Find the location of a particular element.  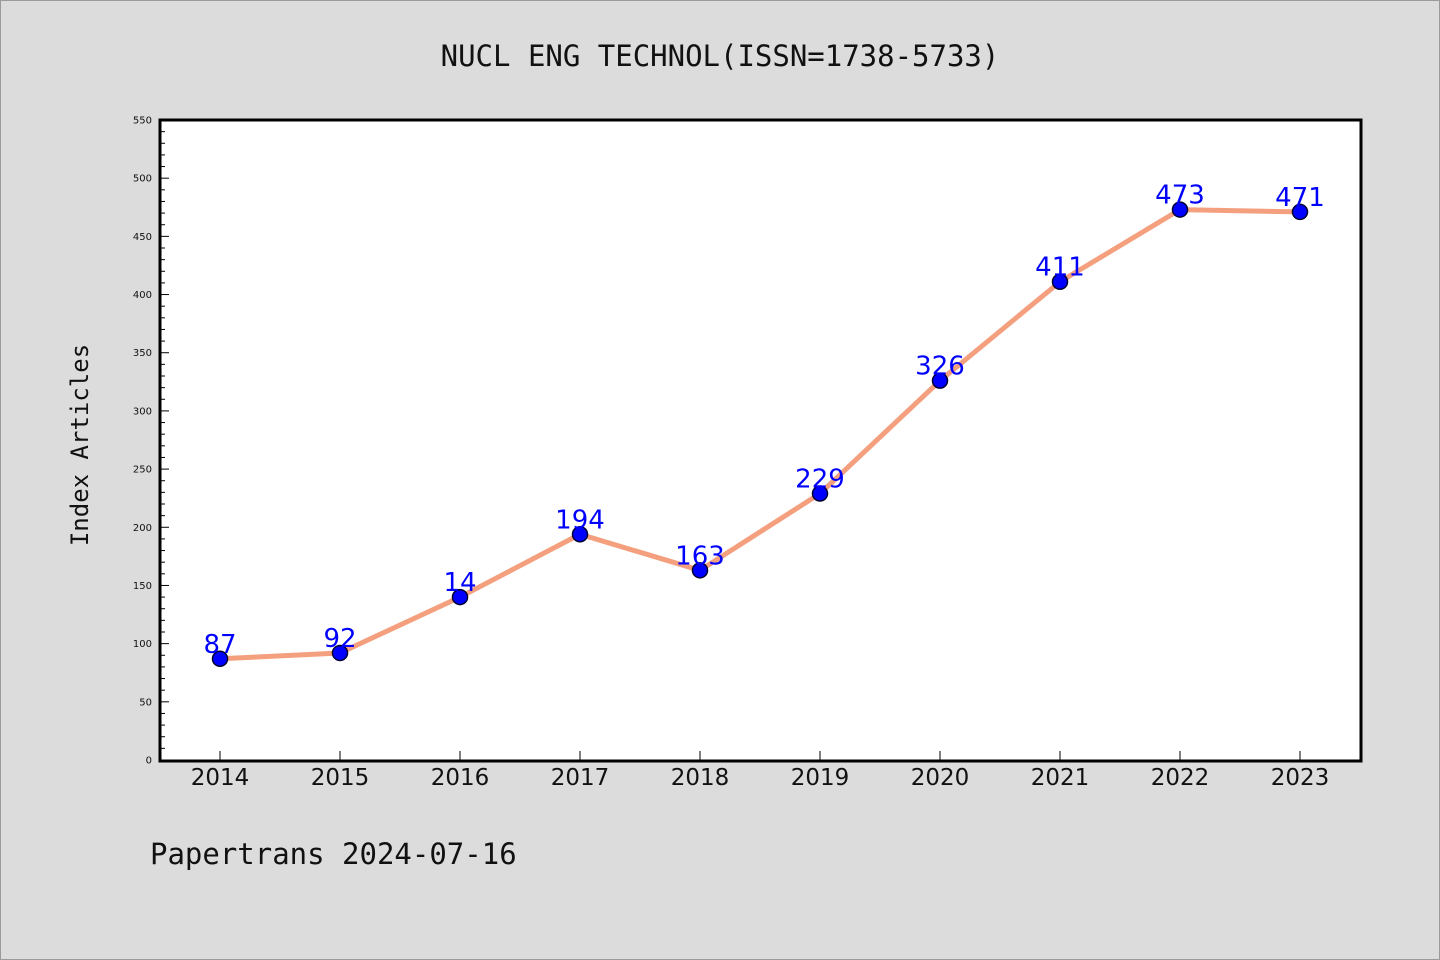

y-tick-label: 200 is located at coordinates (142, 528).